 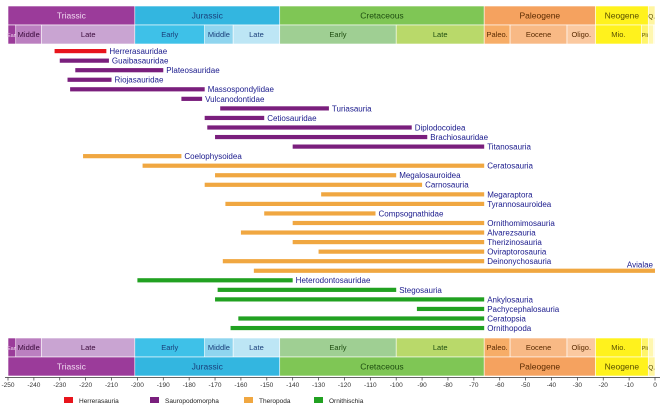 What do you see at coordinates (474, 385) in the screenshot?
I see `x-tick-label-18: -70` at bounding box center [474, 385].